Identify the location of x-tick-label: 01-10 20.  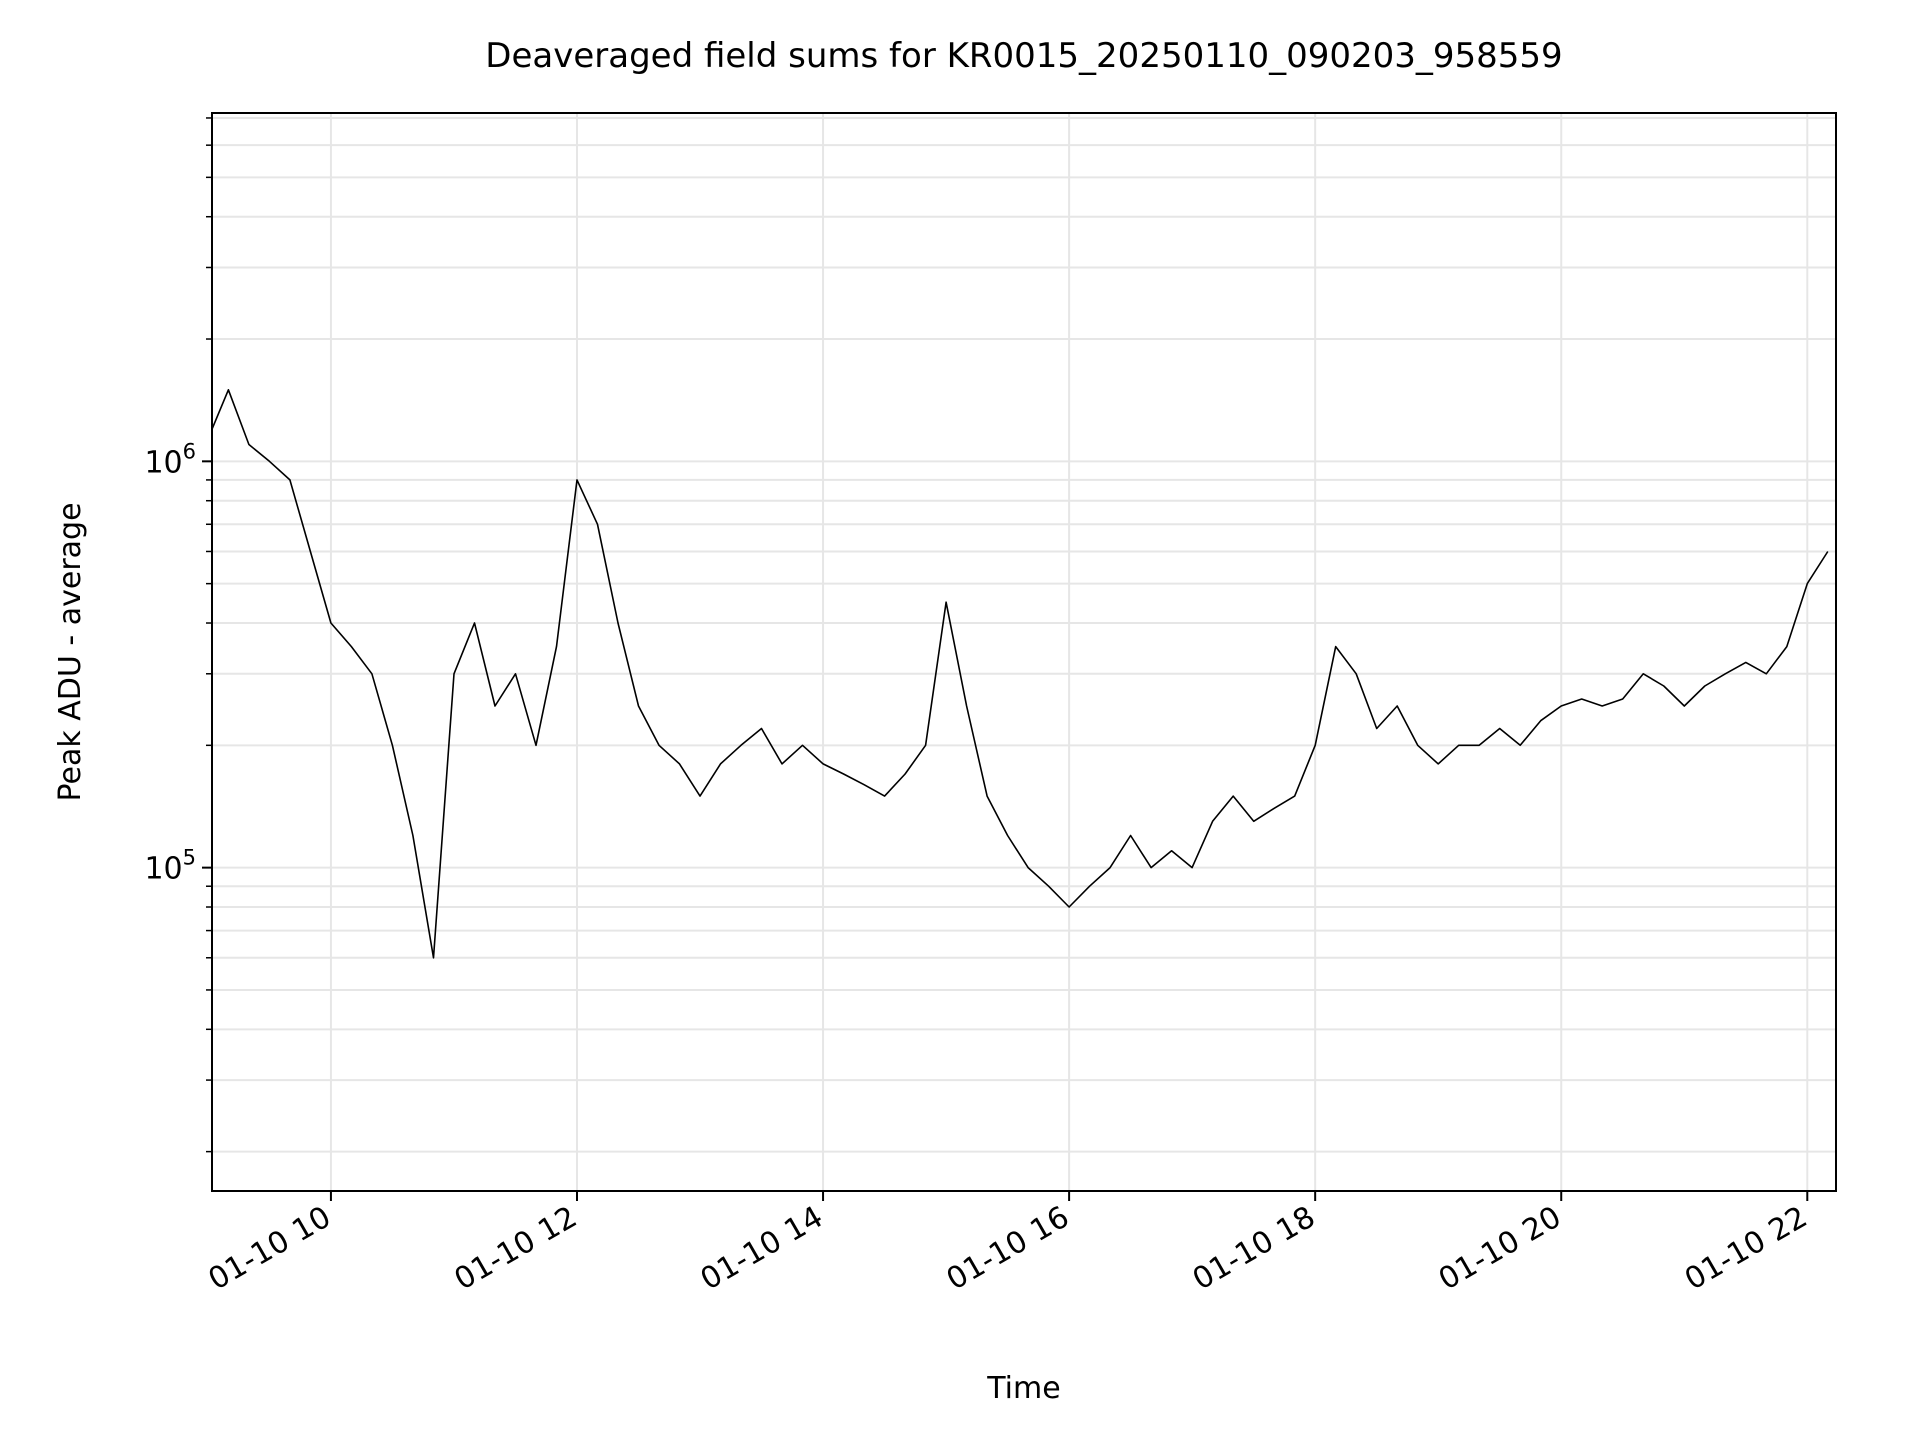
(1500, 1249).